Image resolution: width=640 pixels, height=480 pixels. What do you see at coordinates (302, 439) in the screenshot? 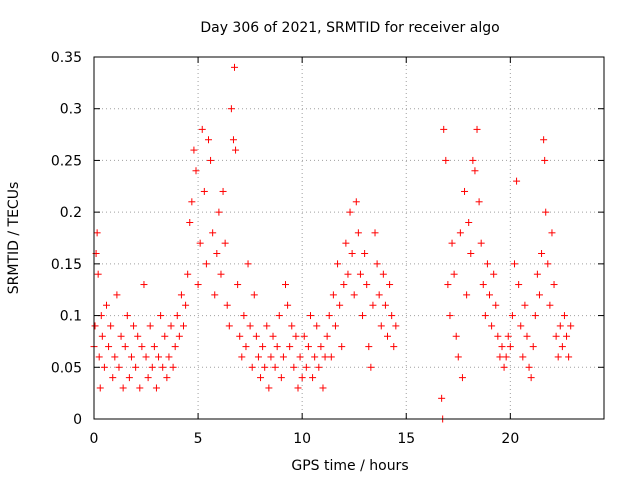
I see `x-tick-label: 10` at bounding box center [302, 439].